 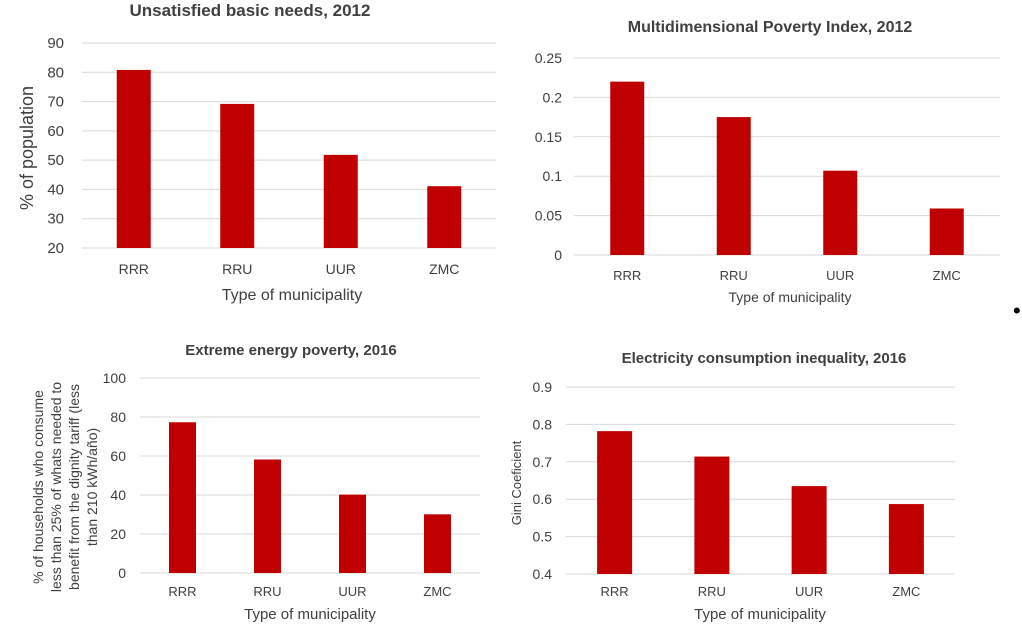 I want to click on y-tick-label: 0.8, so click(x=543, y=424).